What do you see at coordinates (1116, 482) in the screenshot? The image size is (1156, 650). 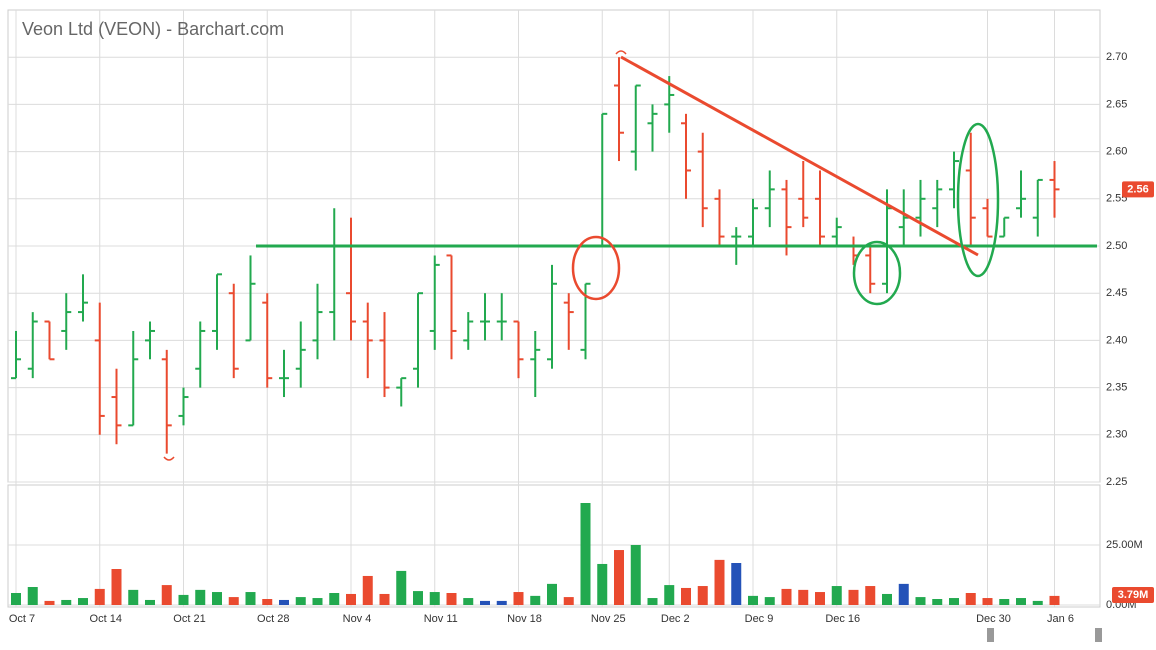 I see `y-tick-label: 2.25` at bounding box center [1116, 482].